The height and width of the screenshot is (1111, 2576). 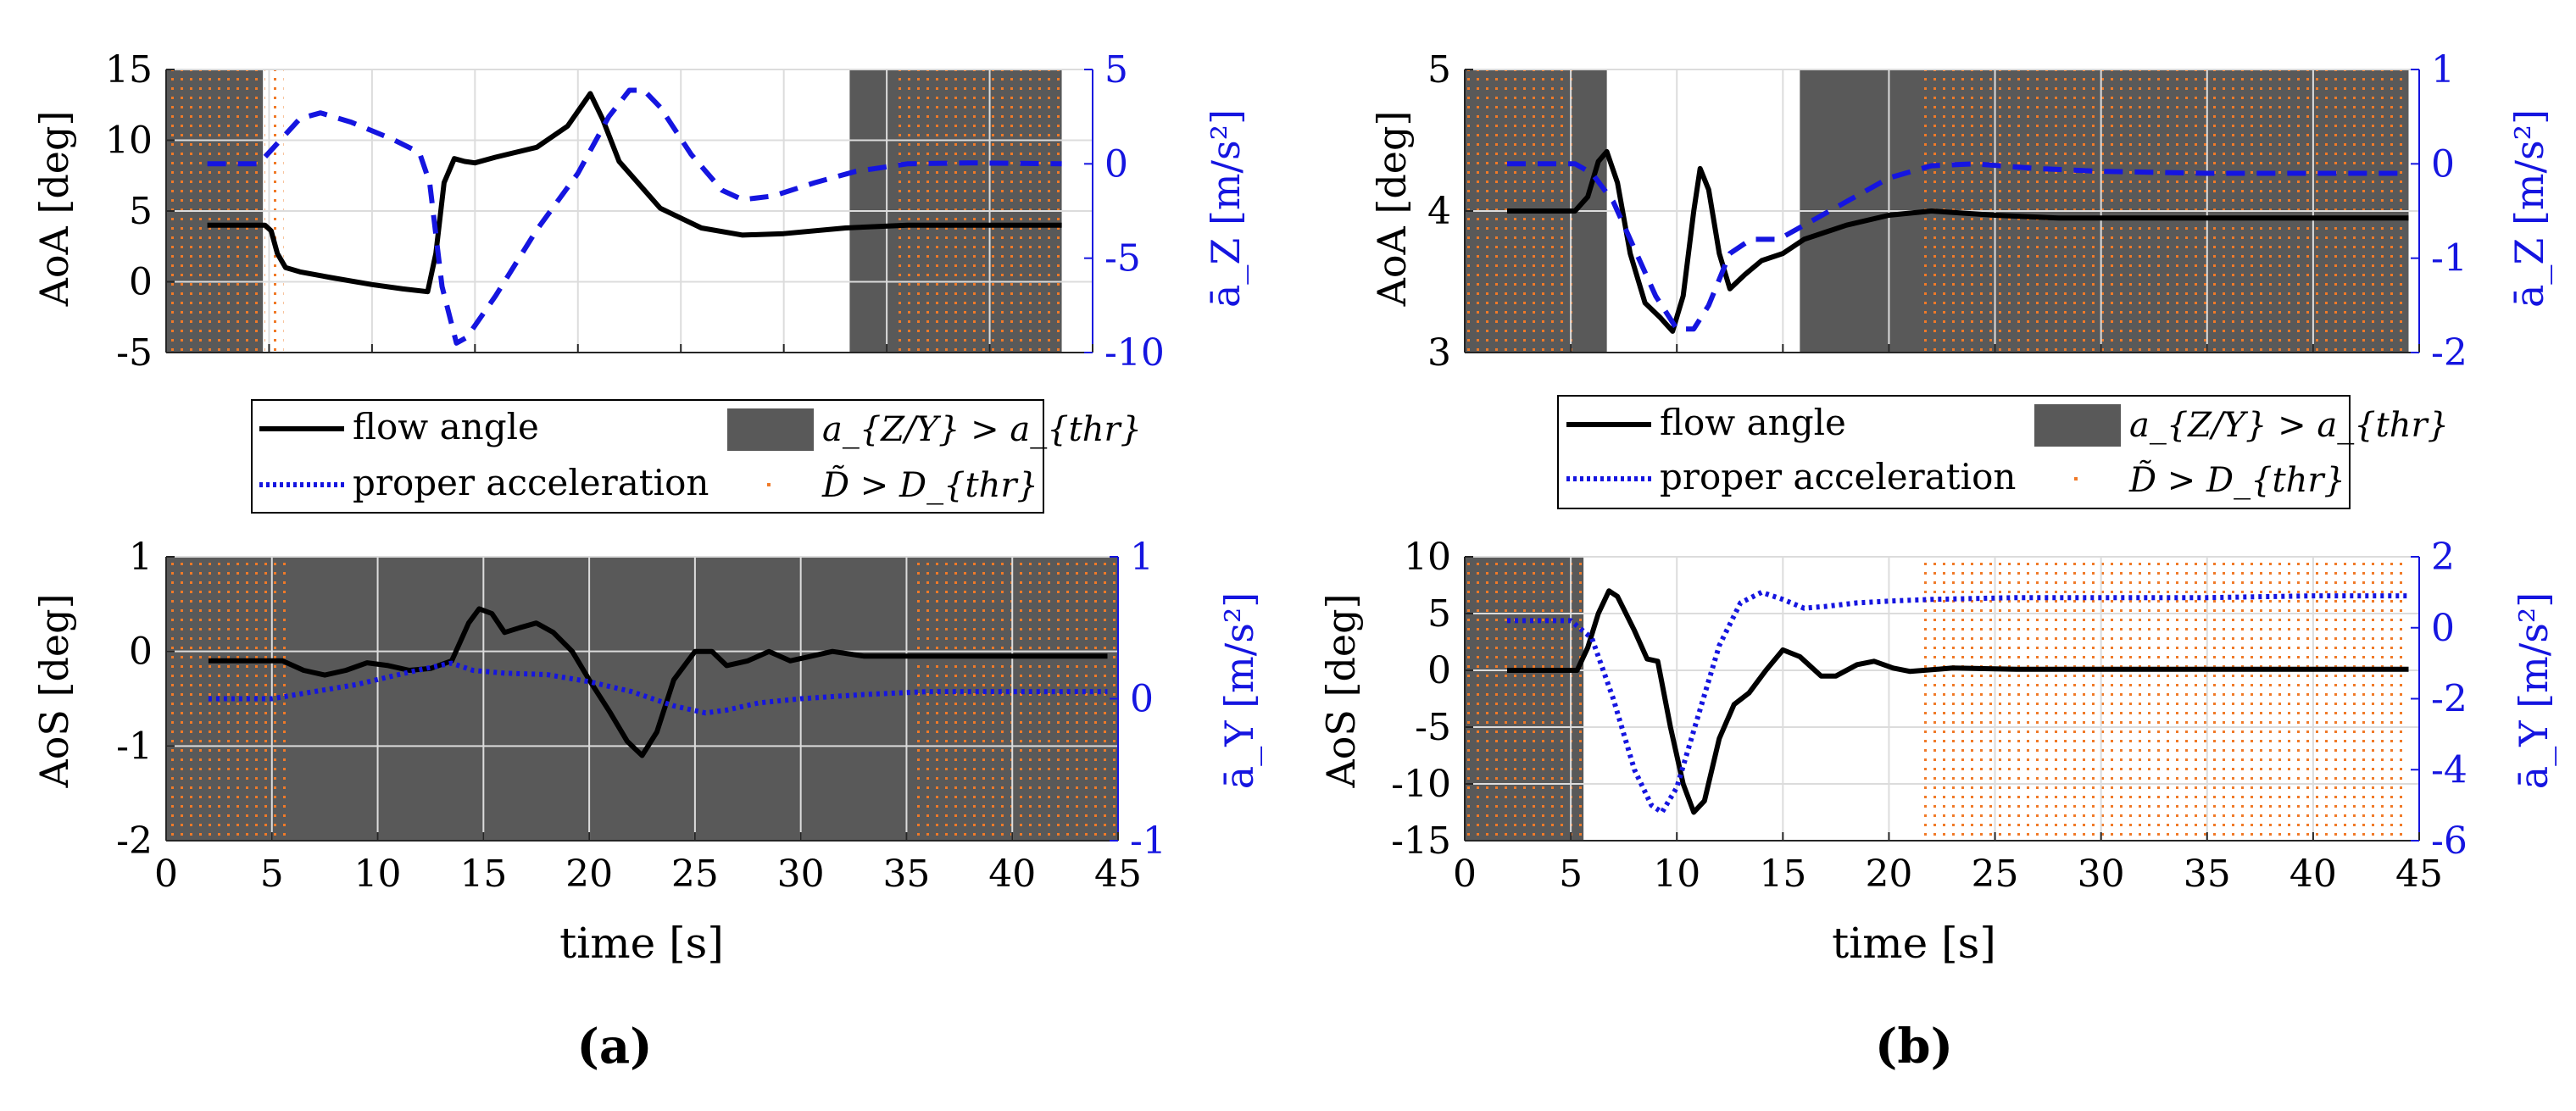 I want to click on a-top-ytick-label: -5, so click(x=134, y=353).